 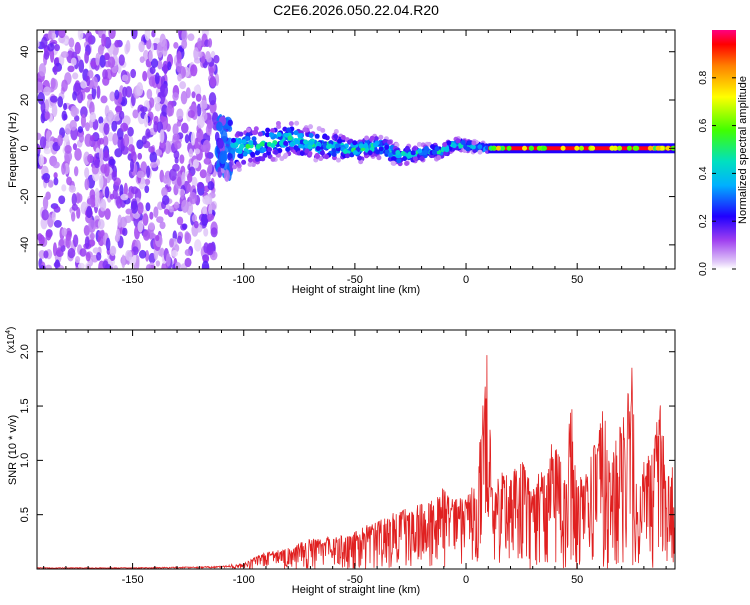 I want to click on y-tick-label: 1.5, so click(x=25, y=405).